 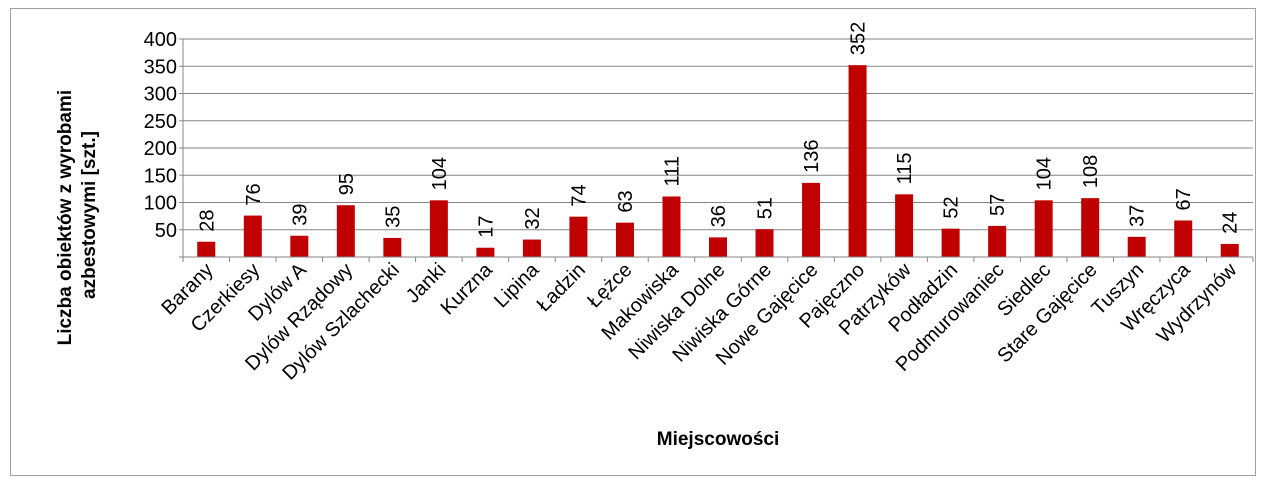 I want to click on data-label-17: 57, so click(x=998, y=205).